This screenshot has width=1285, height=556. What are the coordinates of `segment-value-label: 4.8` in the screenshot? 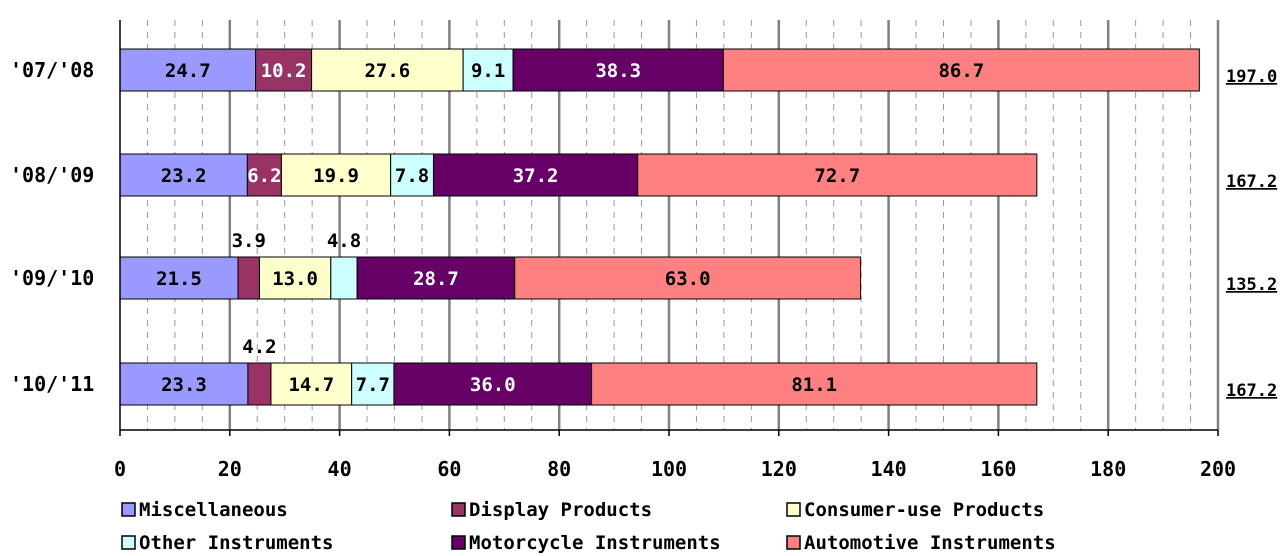 It's located at (344, 241).